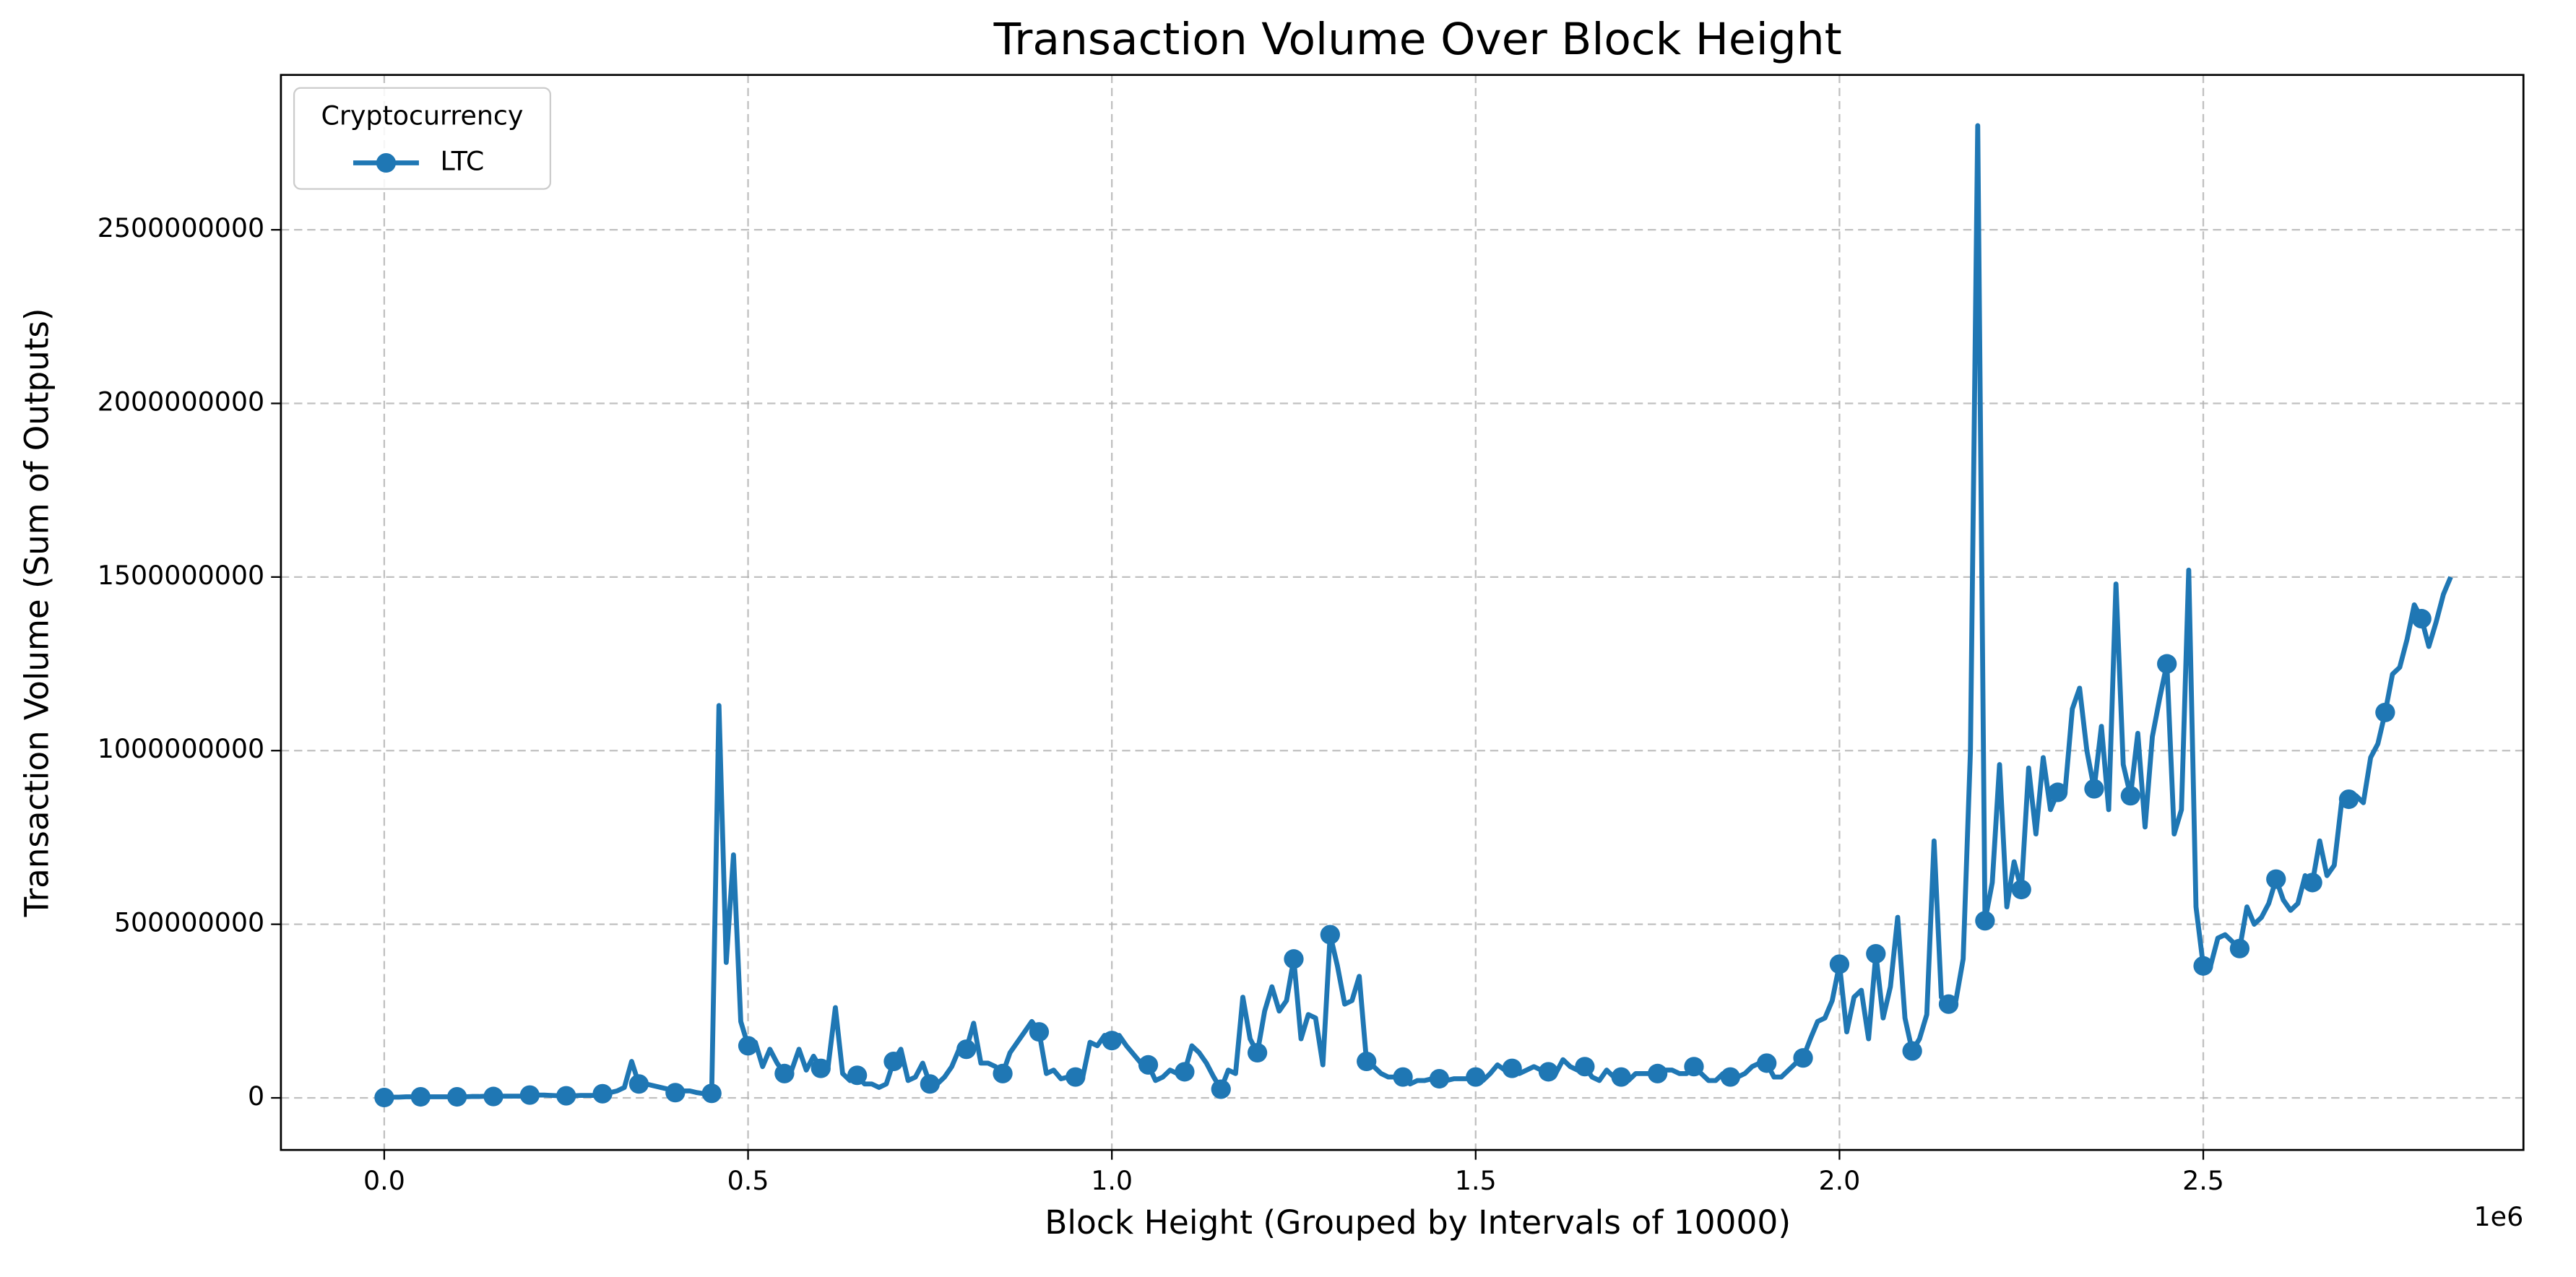 This screenshot has height=1277, width=2576. What do you see at coordinates (181, 401) in the screenshot?
I see `y-tick-label: 2000000000` at bounding box center [181, 401].